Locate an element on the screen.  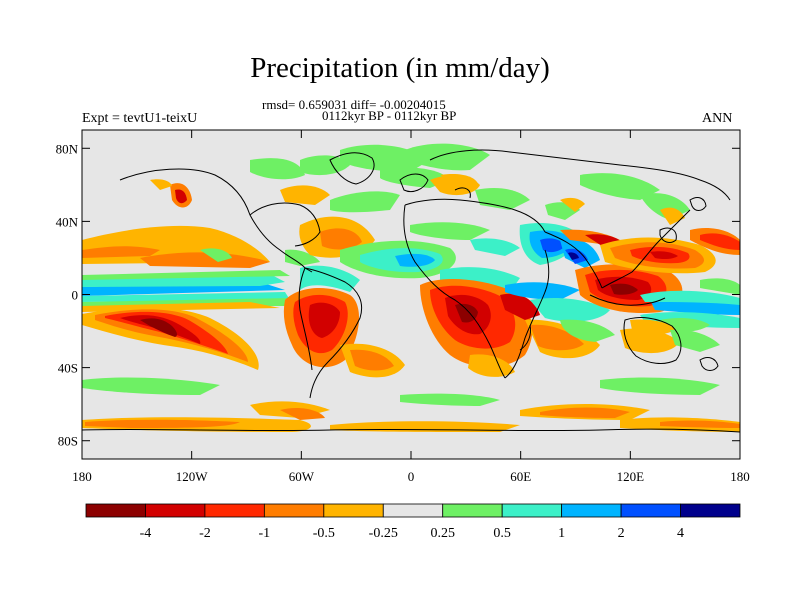
map-title: Precipitation (in mm/day) is located at coordinates (400, 68).